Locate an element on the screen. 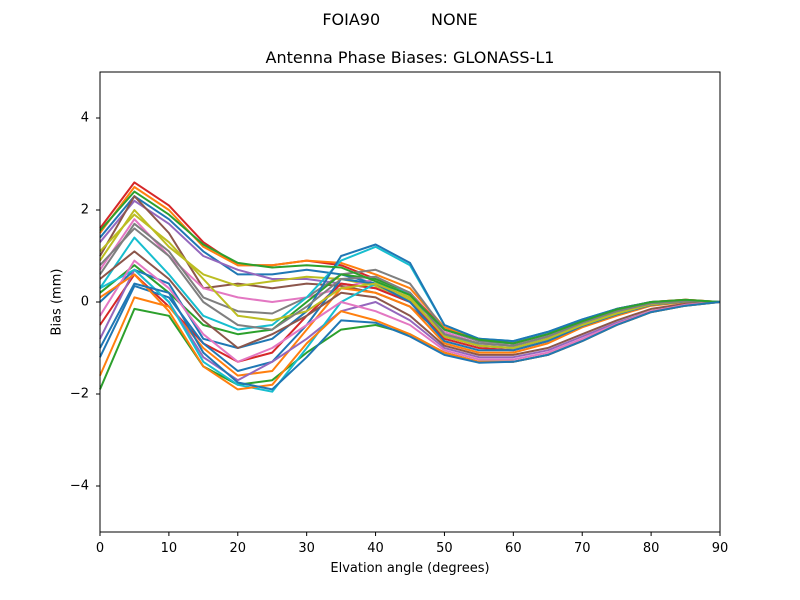  x-tick-label: 90 is located at coordinates (720, 548).